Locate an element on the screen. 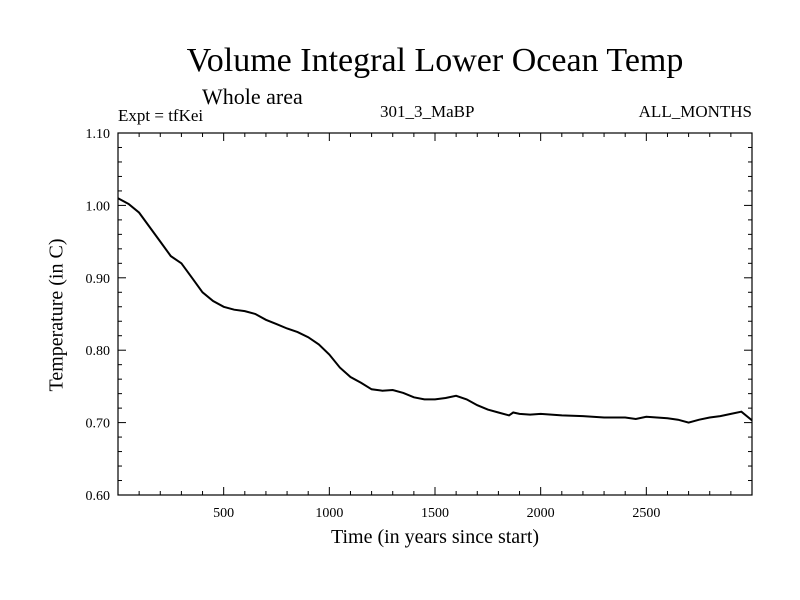 This screenshot has height=600, width=800. x-tick-label: 1500 is located at coordinates (435, 513).